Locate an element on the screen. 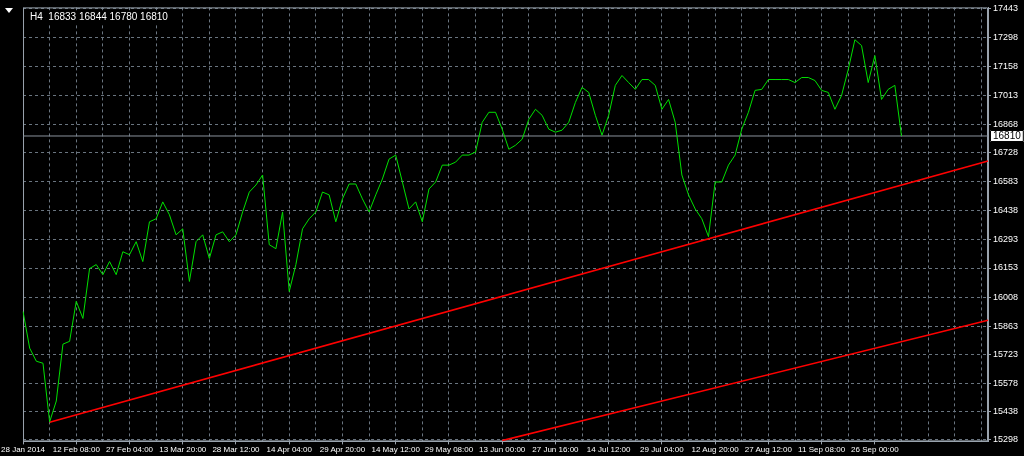  x-tick-label: 29 Jul 04:00 is located at coordinates (662, 450).